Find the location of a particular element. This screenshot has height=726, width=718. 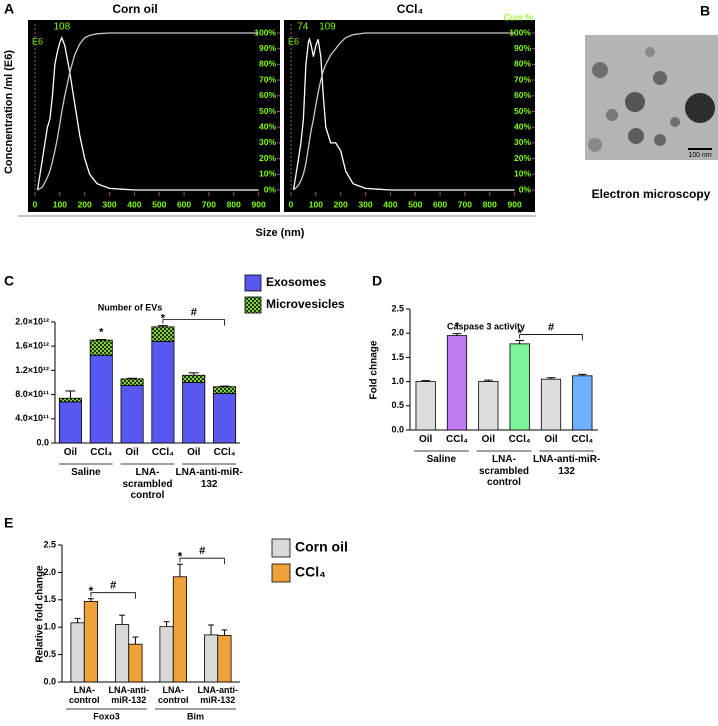

panel-label: A is located at coordinates (9, 9).